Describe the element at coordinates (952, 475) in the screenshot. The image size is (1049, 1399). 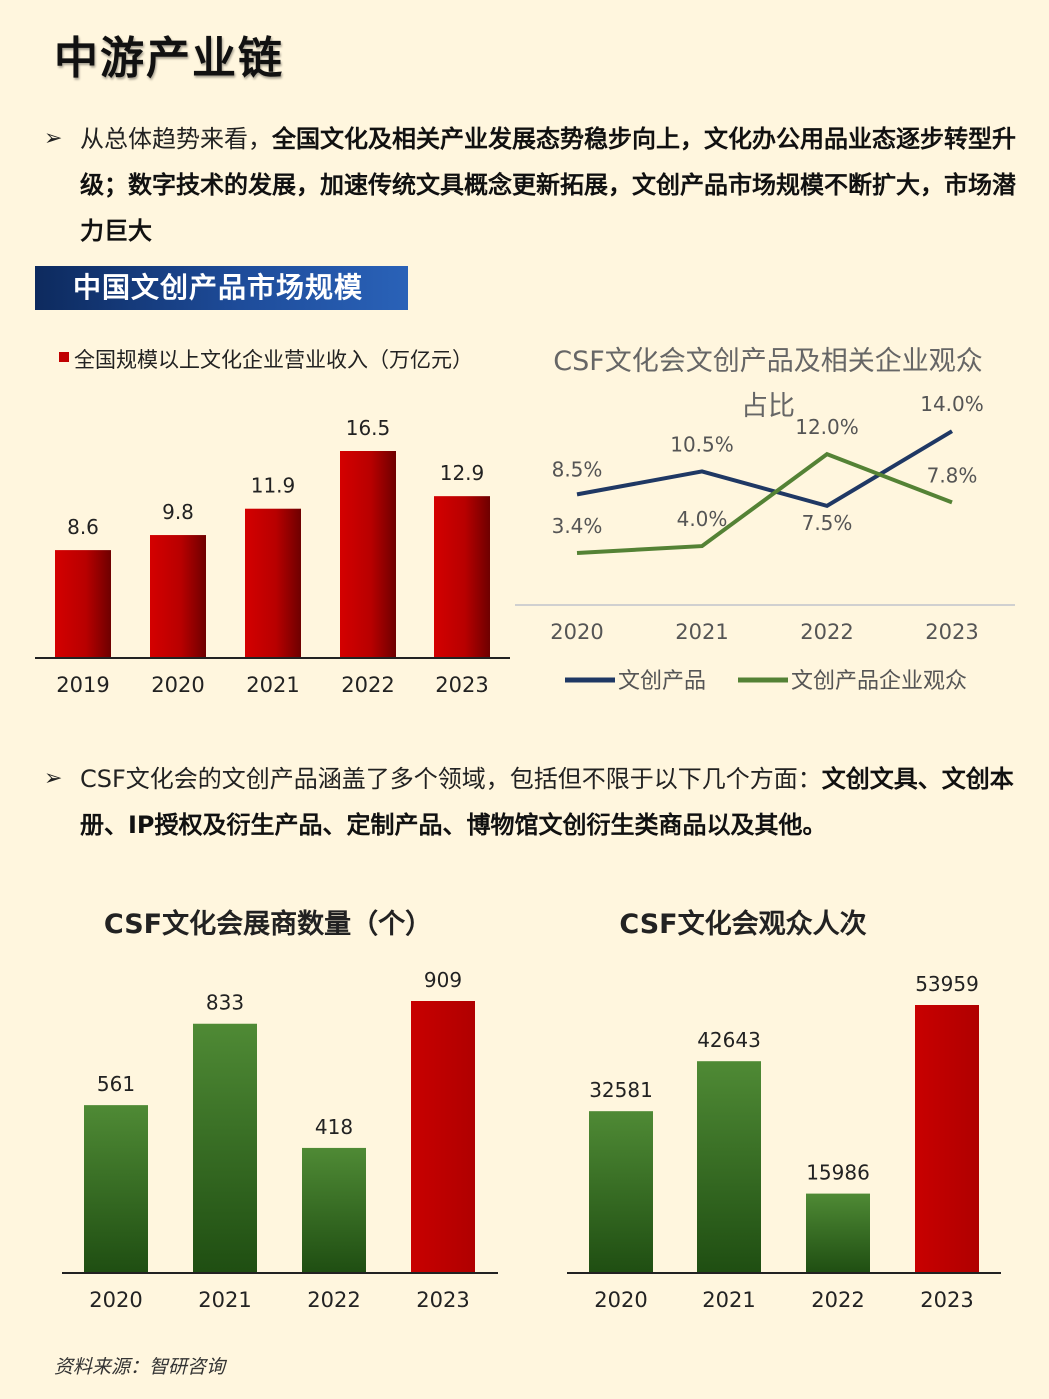
I see `data-label: 7.8%` at that location.